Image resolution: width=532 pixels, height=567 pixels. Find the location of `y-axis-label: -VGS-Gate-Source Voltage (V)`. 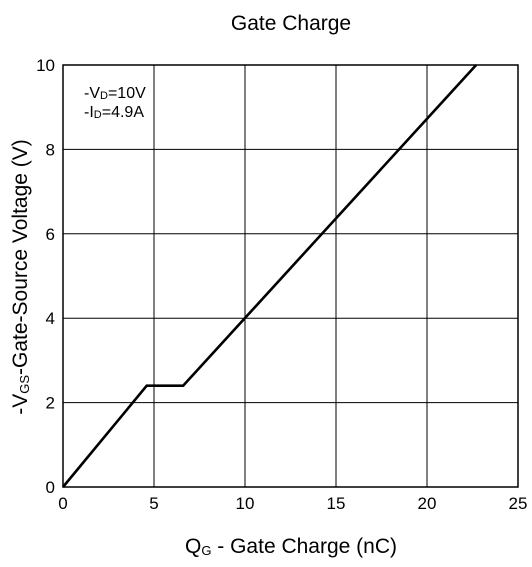

y-axis-label: -VGS-Gate-Source Voltage (V) is located at coordinates (20, 277).